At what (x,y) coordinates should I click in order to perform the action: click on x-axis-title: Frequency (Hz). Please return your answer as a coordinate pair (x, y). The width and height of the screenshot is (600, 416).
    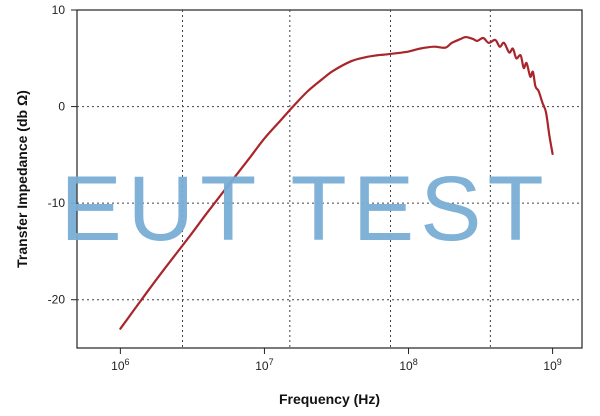
    Looking at the image, I should click on (329, 399).